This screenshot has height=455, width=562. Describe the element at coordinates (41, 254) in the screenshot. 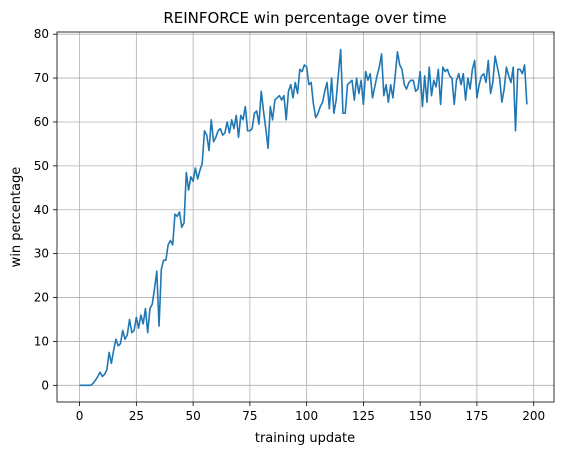

I see `y-tick-label: 30` at that location.